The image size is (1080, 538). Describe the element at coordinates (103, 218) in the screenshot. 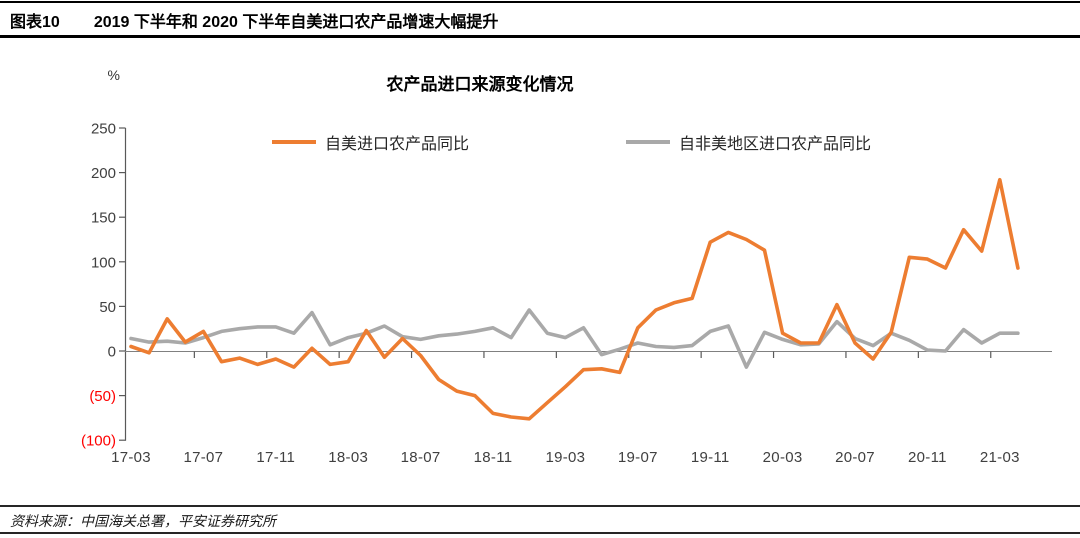

I see `y-axis-tick-label: 150` at that location.